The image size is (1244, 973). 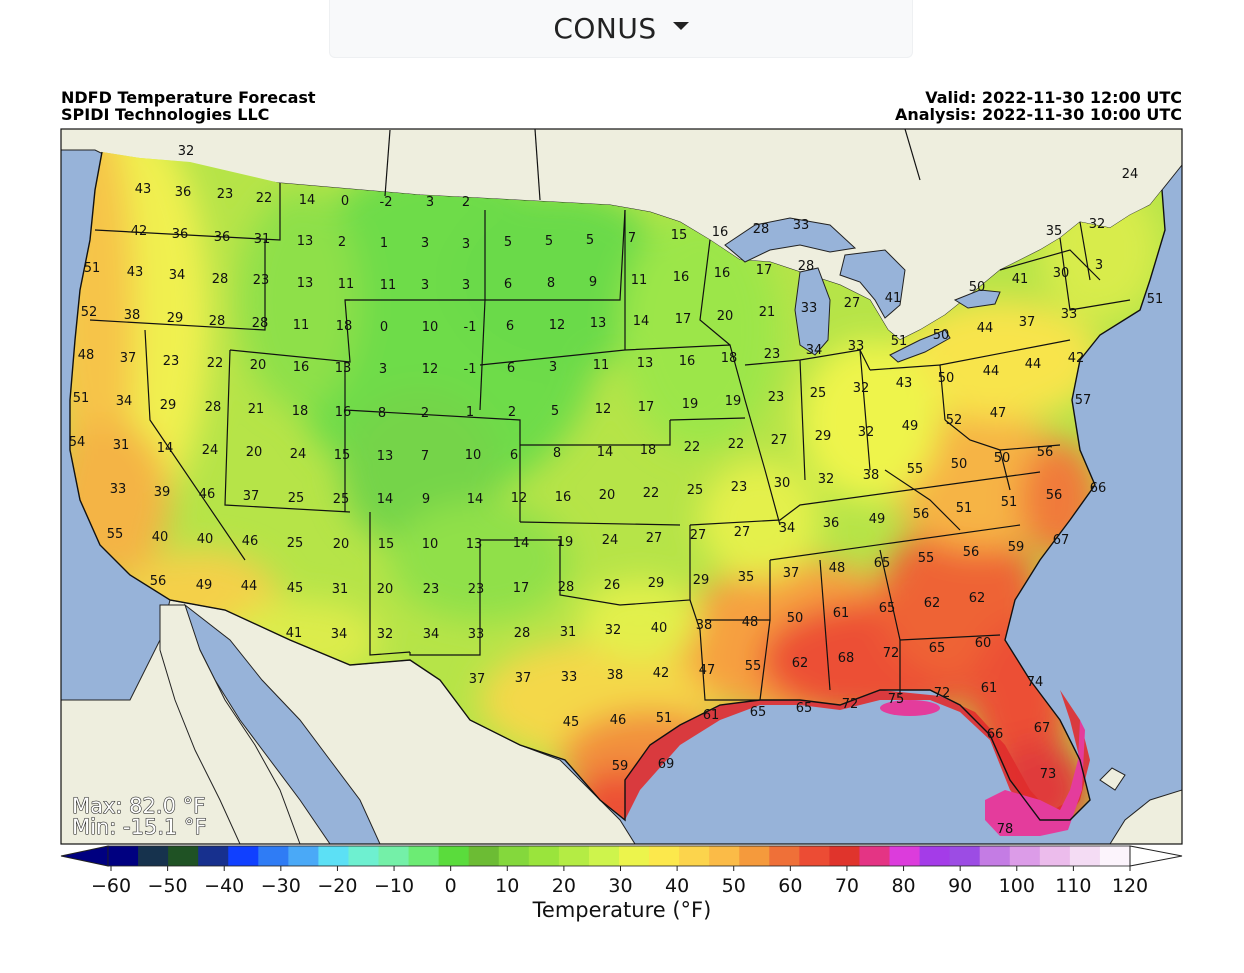 What do you see at coordinates (679, 235) in the screenshot?
I see `temperature-label: 15` at bounding box center [679, 235].